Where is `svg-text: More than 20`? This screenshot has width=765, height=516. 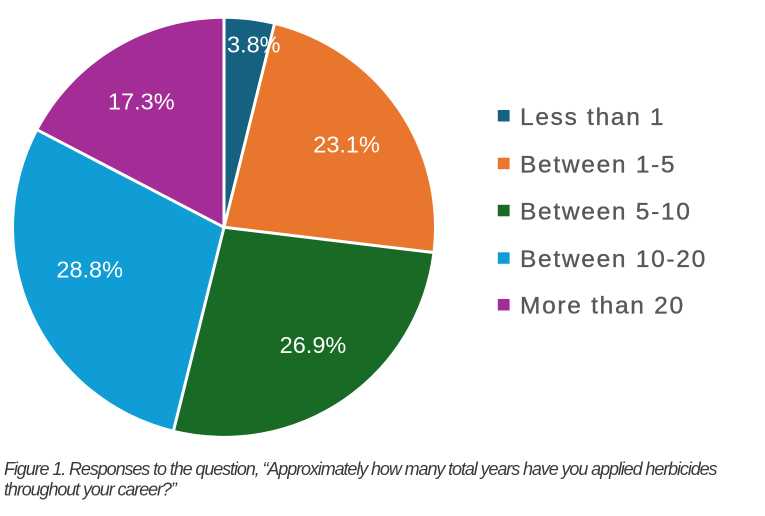
svg-text: More than 20 is located at coordinates (602, 306).